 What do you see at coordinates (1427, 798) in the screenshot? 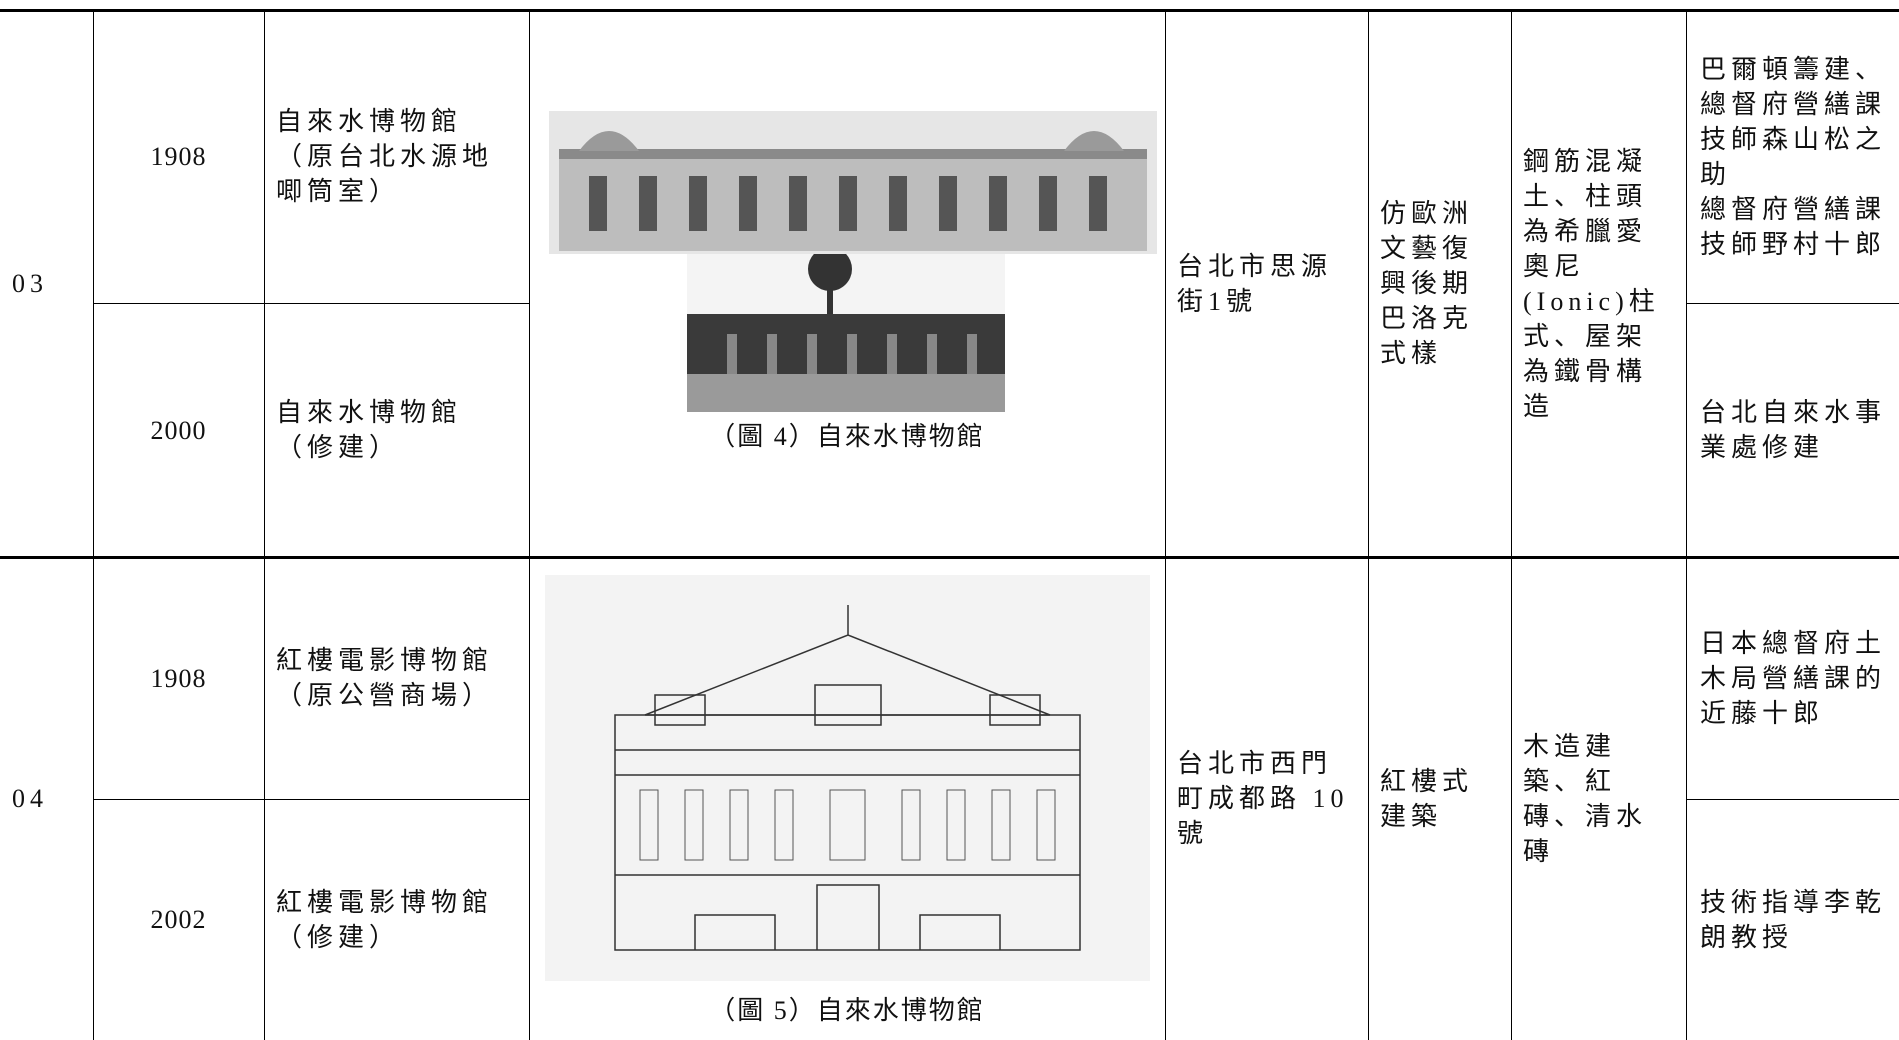
I see `style: 紅樓式建築` at bounding box center [1427, 798].